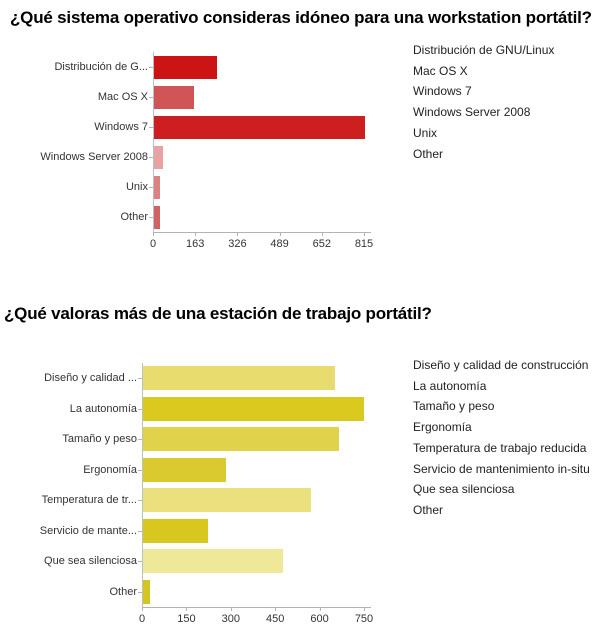  Describe the element at coordinates (122, 97) in the screenshot. I see `category-label: Mac OS X` at that location.